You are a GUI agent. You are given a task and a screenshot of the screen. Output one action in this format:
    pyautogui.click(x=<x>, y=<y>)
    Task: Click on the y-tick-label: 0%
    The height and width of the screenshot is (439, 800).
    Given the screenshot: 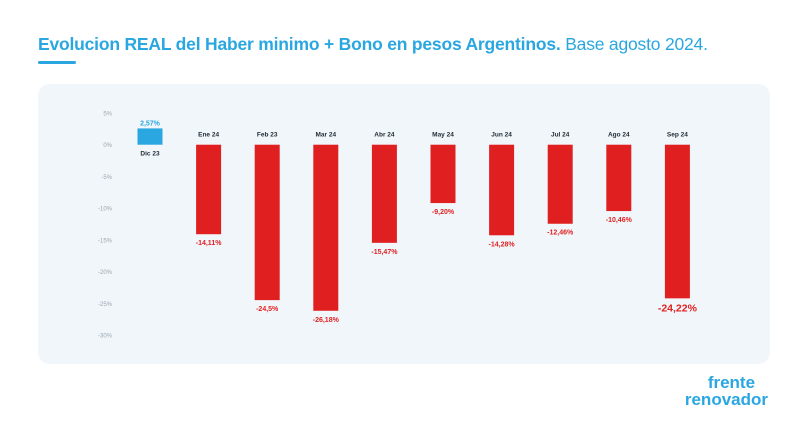 What is the action you would take?
    pyautogui.click(x=107, y=146)
    